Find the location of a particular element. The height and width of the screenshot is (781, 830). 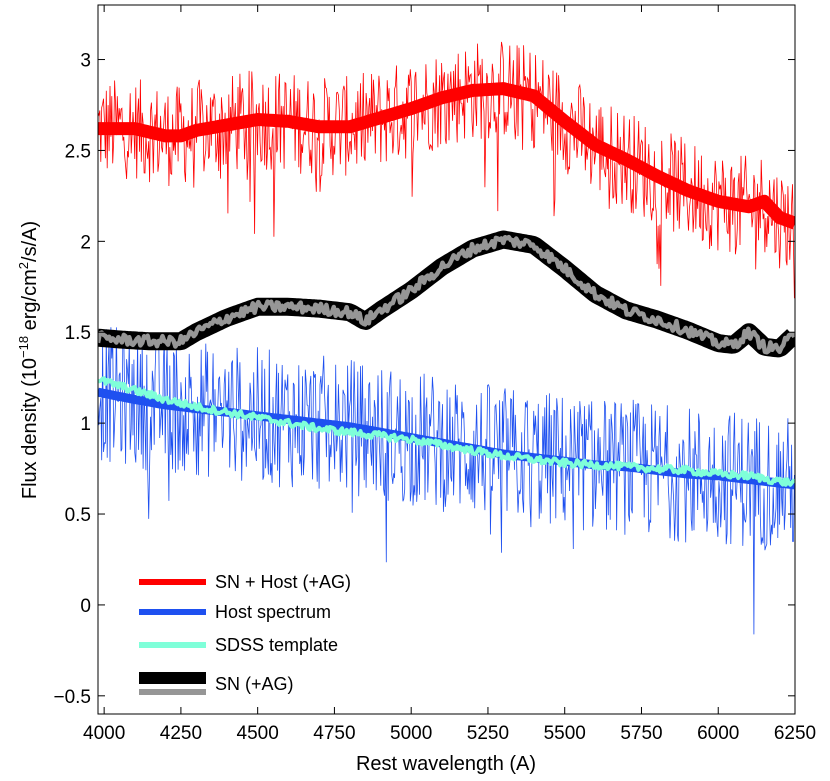

y-tick-label: 1 is located at coordinates (85, 424).